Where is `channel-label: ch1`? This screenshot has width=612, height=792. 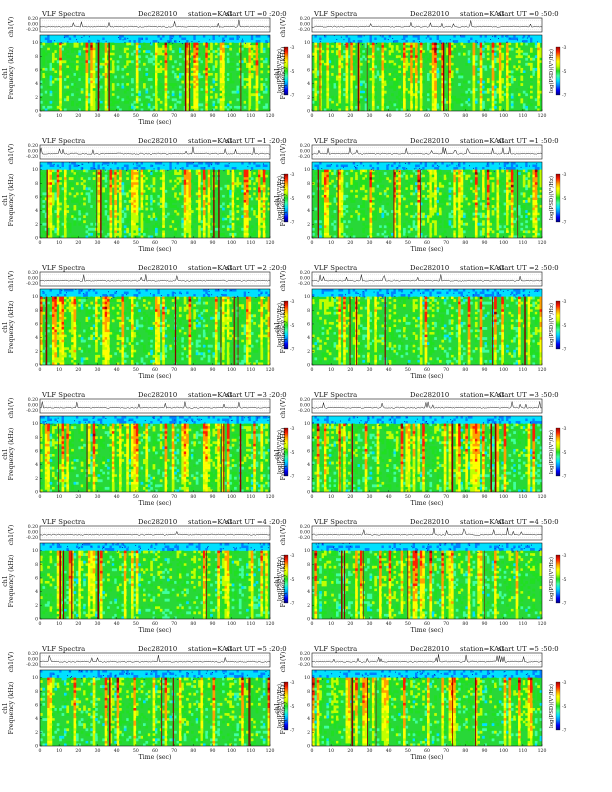
channel-label: ch1 is located at coordinates (5, 72).